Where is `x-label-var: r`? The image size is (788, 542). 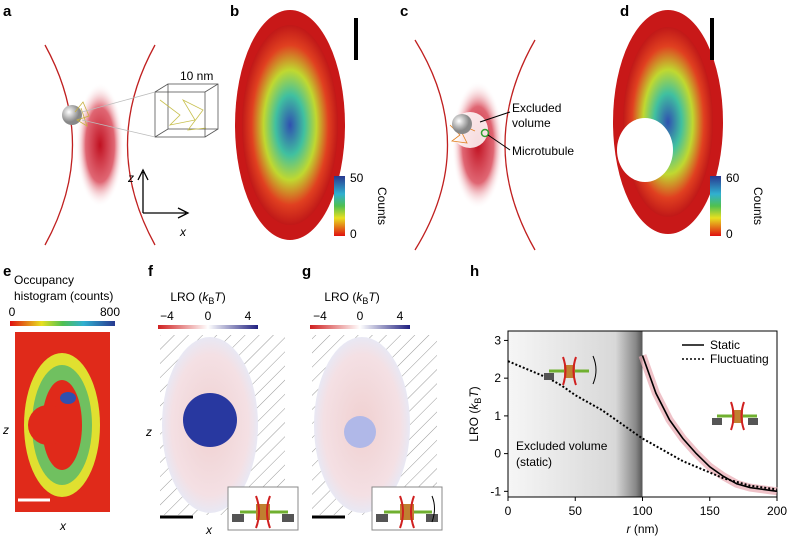
x-label-var: r is located at coordinates (628, 529).